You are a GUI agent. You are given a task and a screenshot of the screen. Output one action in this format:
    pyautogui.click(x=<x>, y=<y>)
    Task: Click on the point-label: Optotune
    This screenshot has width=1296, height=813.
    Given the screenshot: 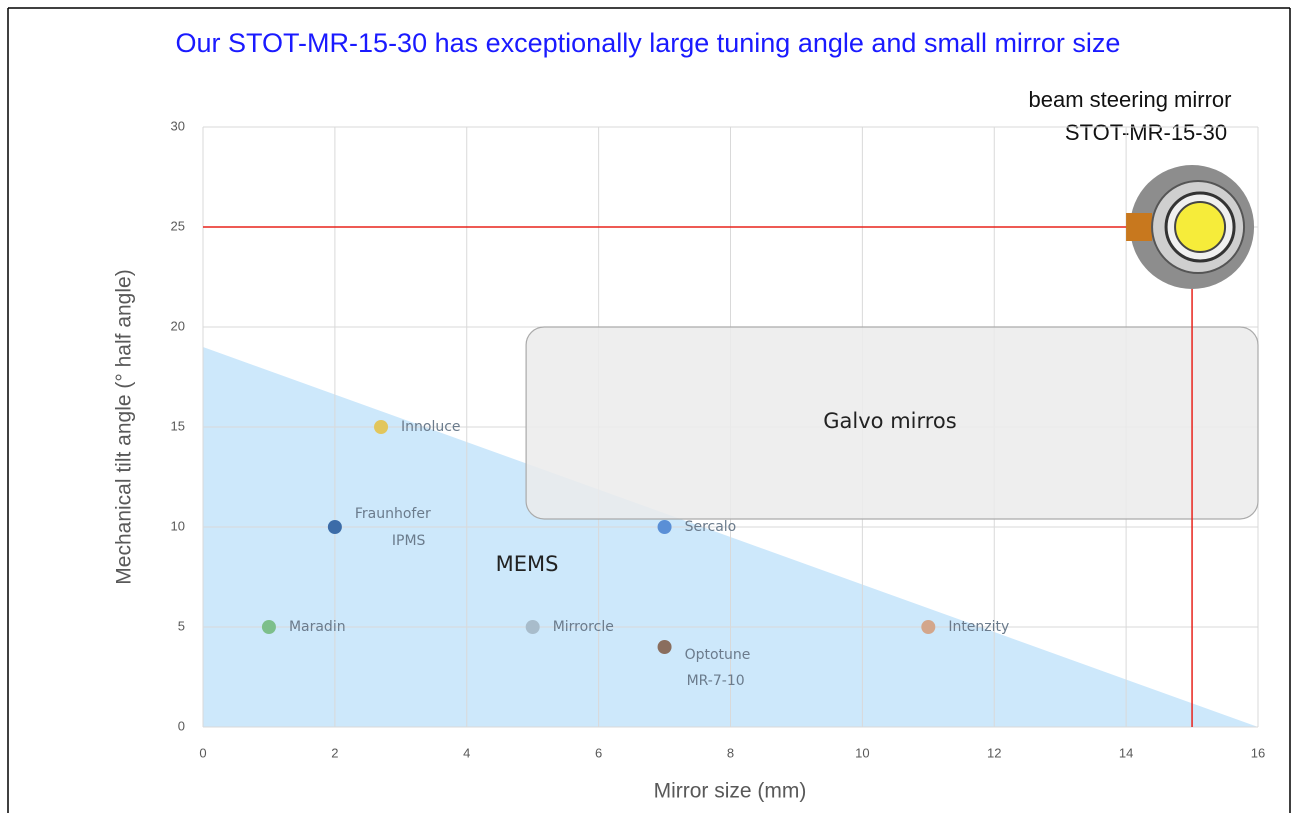 What is the action you would take?
    pyautogui.click(x=718, y=655)
    